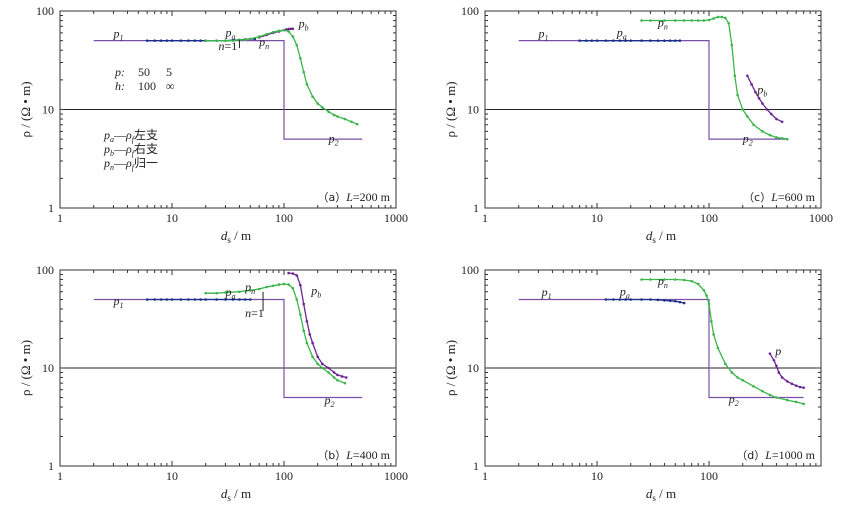 The image size is (849, 509). What do you see at coordinates (714, 78) in the screenshot?
I see `series-line-pn` at bounding box center [714, 78].